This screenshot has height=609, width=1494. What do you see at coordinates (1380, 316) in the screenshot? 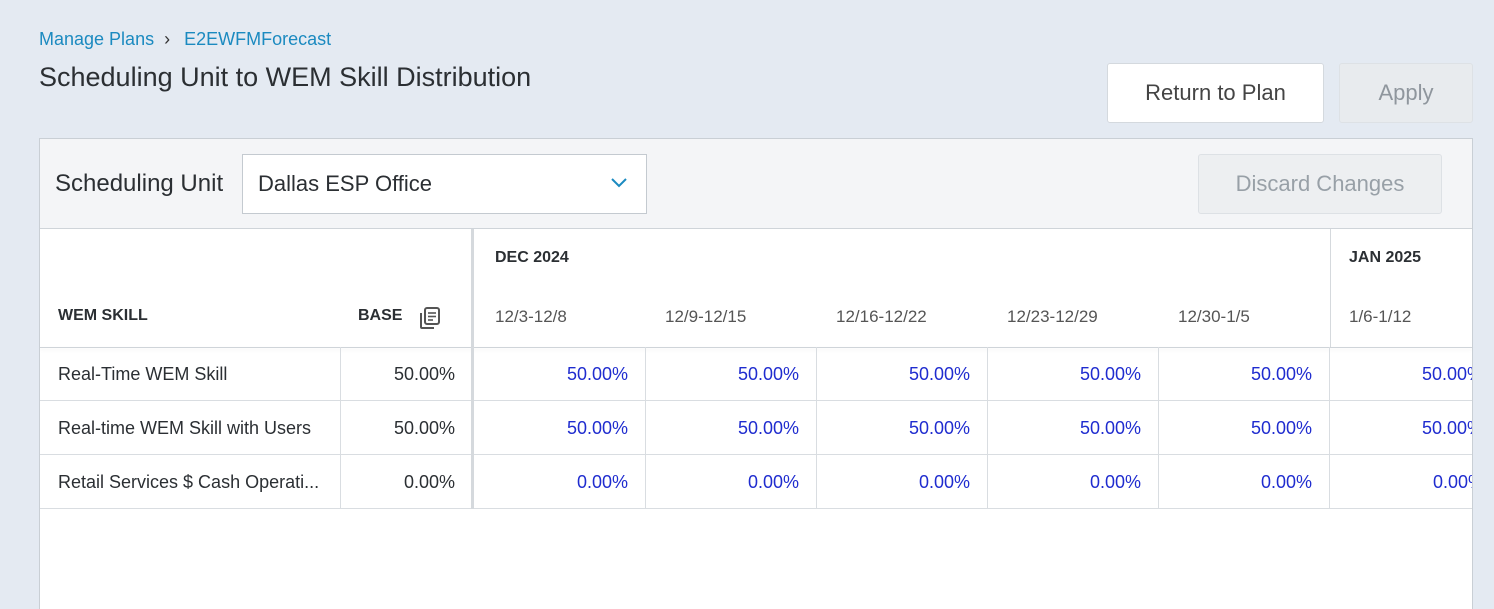
I see `week-header-6: 1/6-1/12` at bounding box center [1380, 316].